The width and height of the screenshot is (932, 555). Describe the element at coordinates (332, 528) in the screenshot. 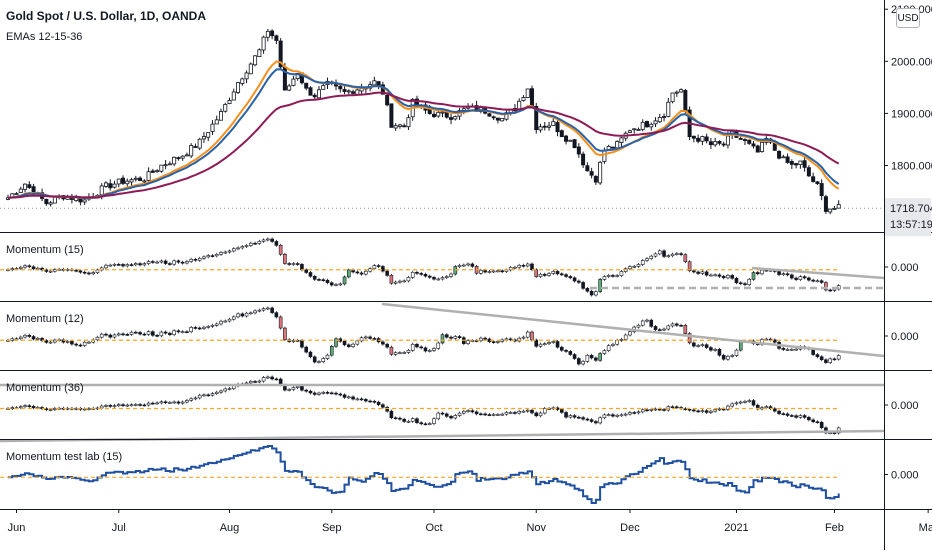

I see `time-tick-label: Sep` at that location.